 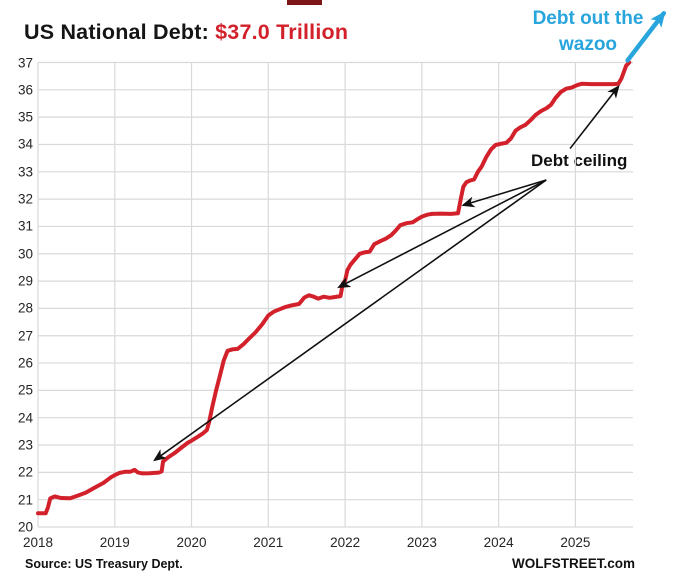 I want to click on x-tick-label: 2020, so click(x=191, y=542).